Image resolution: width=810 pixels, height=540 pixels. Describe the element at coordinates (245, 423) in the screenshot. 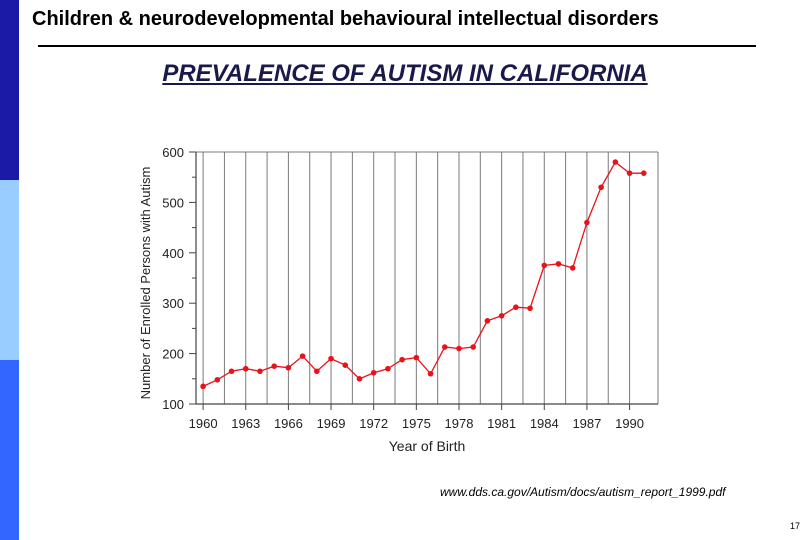

I see `x-tick-label: 1963` at that location.